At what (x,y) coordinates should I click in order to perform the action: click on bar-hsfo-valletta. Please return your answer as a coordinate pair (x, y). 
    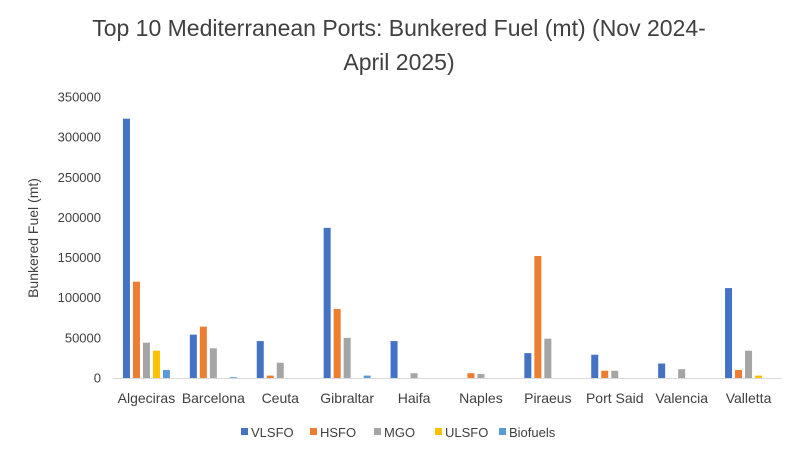
    Looking at the image, I should click on (739, 373).